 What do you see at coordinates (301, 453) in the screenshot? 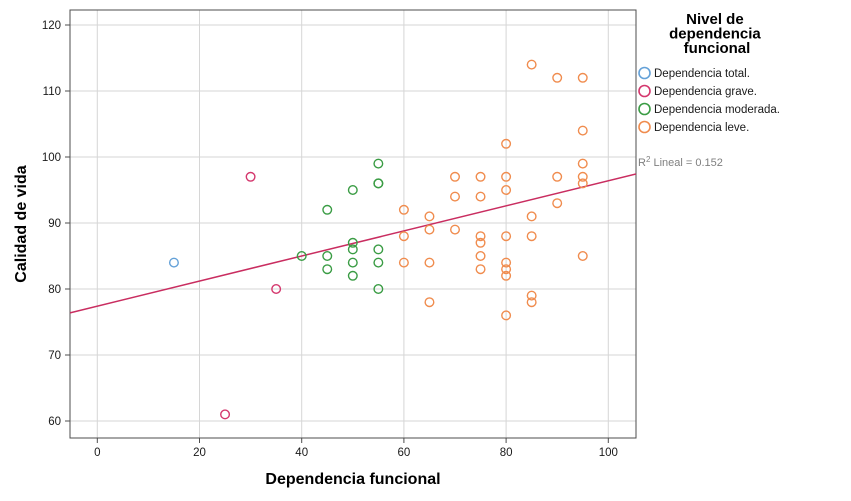
I see `x-tick-label: 40` at bounding box center [301, 453].